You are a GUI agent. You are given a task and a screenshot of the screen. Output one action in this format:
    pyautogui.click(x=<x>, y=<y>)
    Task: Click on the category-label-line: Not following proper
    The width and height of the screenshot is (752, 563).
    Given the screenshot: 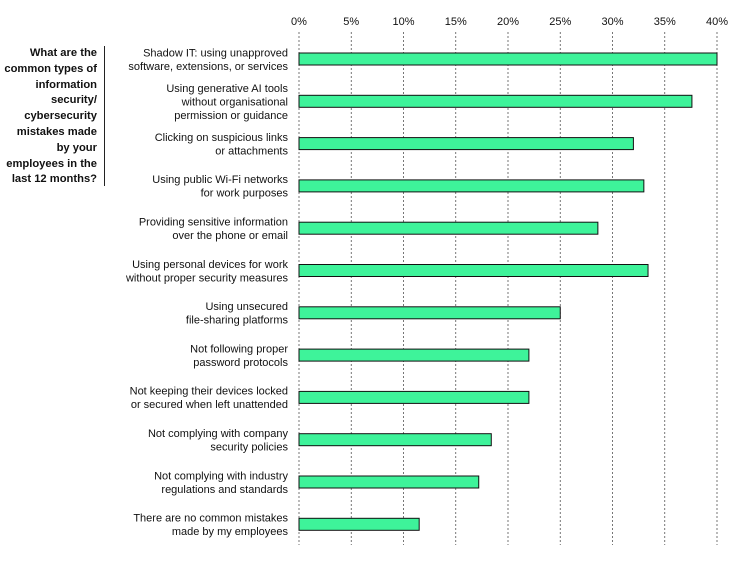 What is the action you would take?
    pyautogui.click(x=239, y=349)
    